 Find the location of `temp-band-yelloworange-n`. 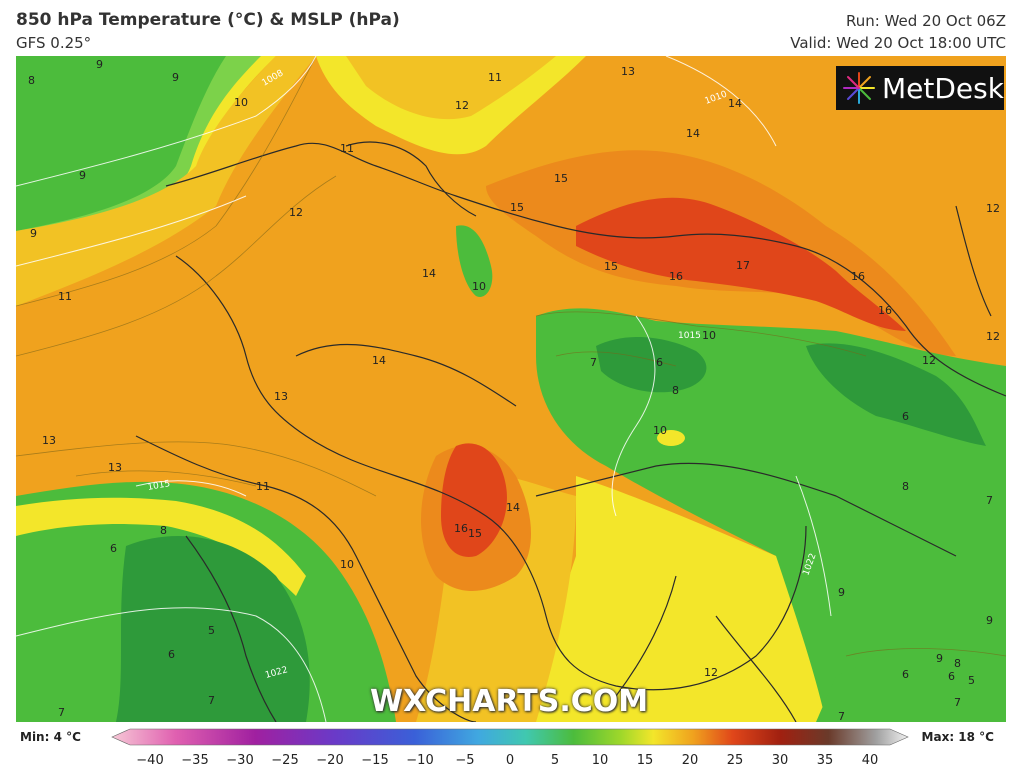

temp-band-yelloworange-n is located at coordinates (451, 88).